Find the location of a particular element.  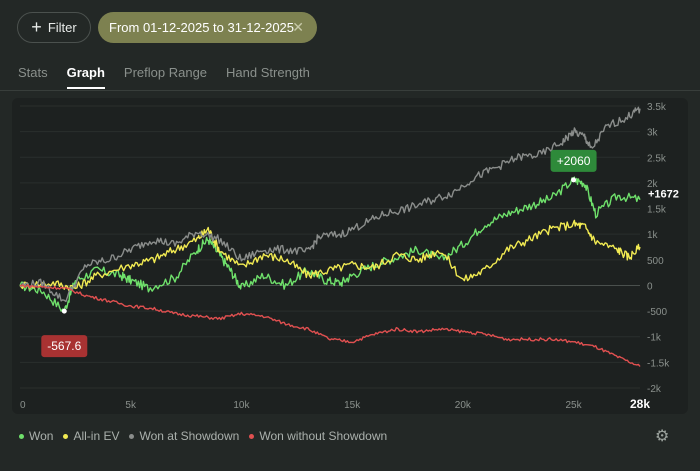

legend-item-all-in-ev: All-in EV is located at coordinates (91, 436).